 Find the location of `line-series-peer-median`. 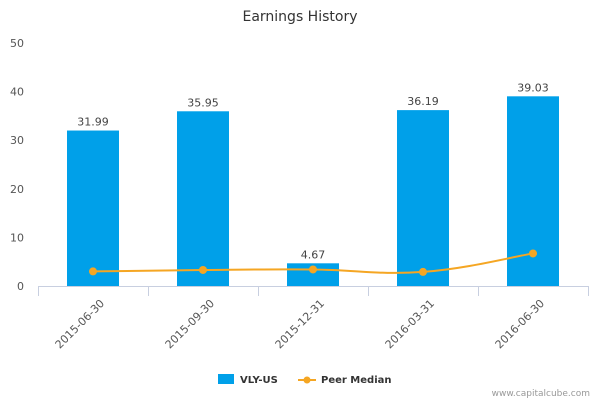

line-series-peer-median is located at coordinates (313, 262).